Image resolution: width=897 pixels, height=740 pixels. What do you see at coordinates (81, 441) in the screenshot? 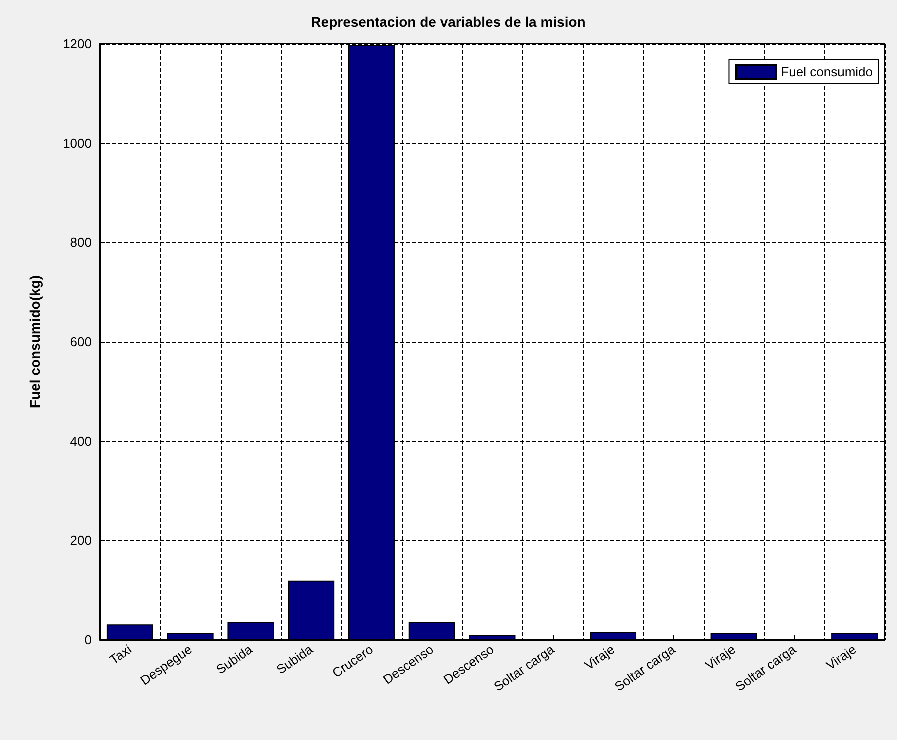
I see `y-tick-label: 400` at bounding box center [81, 441].